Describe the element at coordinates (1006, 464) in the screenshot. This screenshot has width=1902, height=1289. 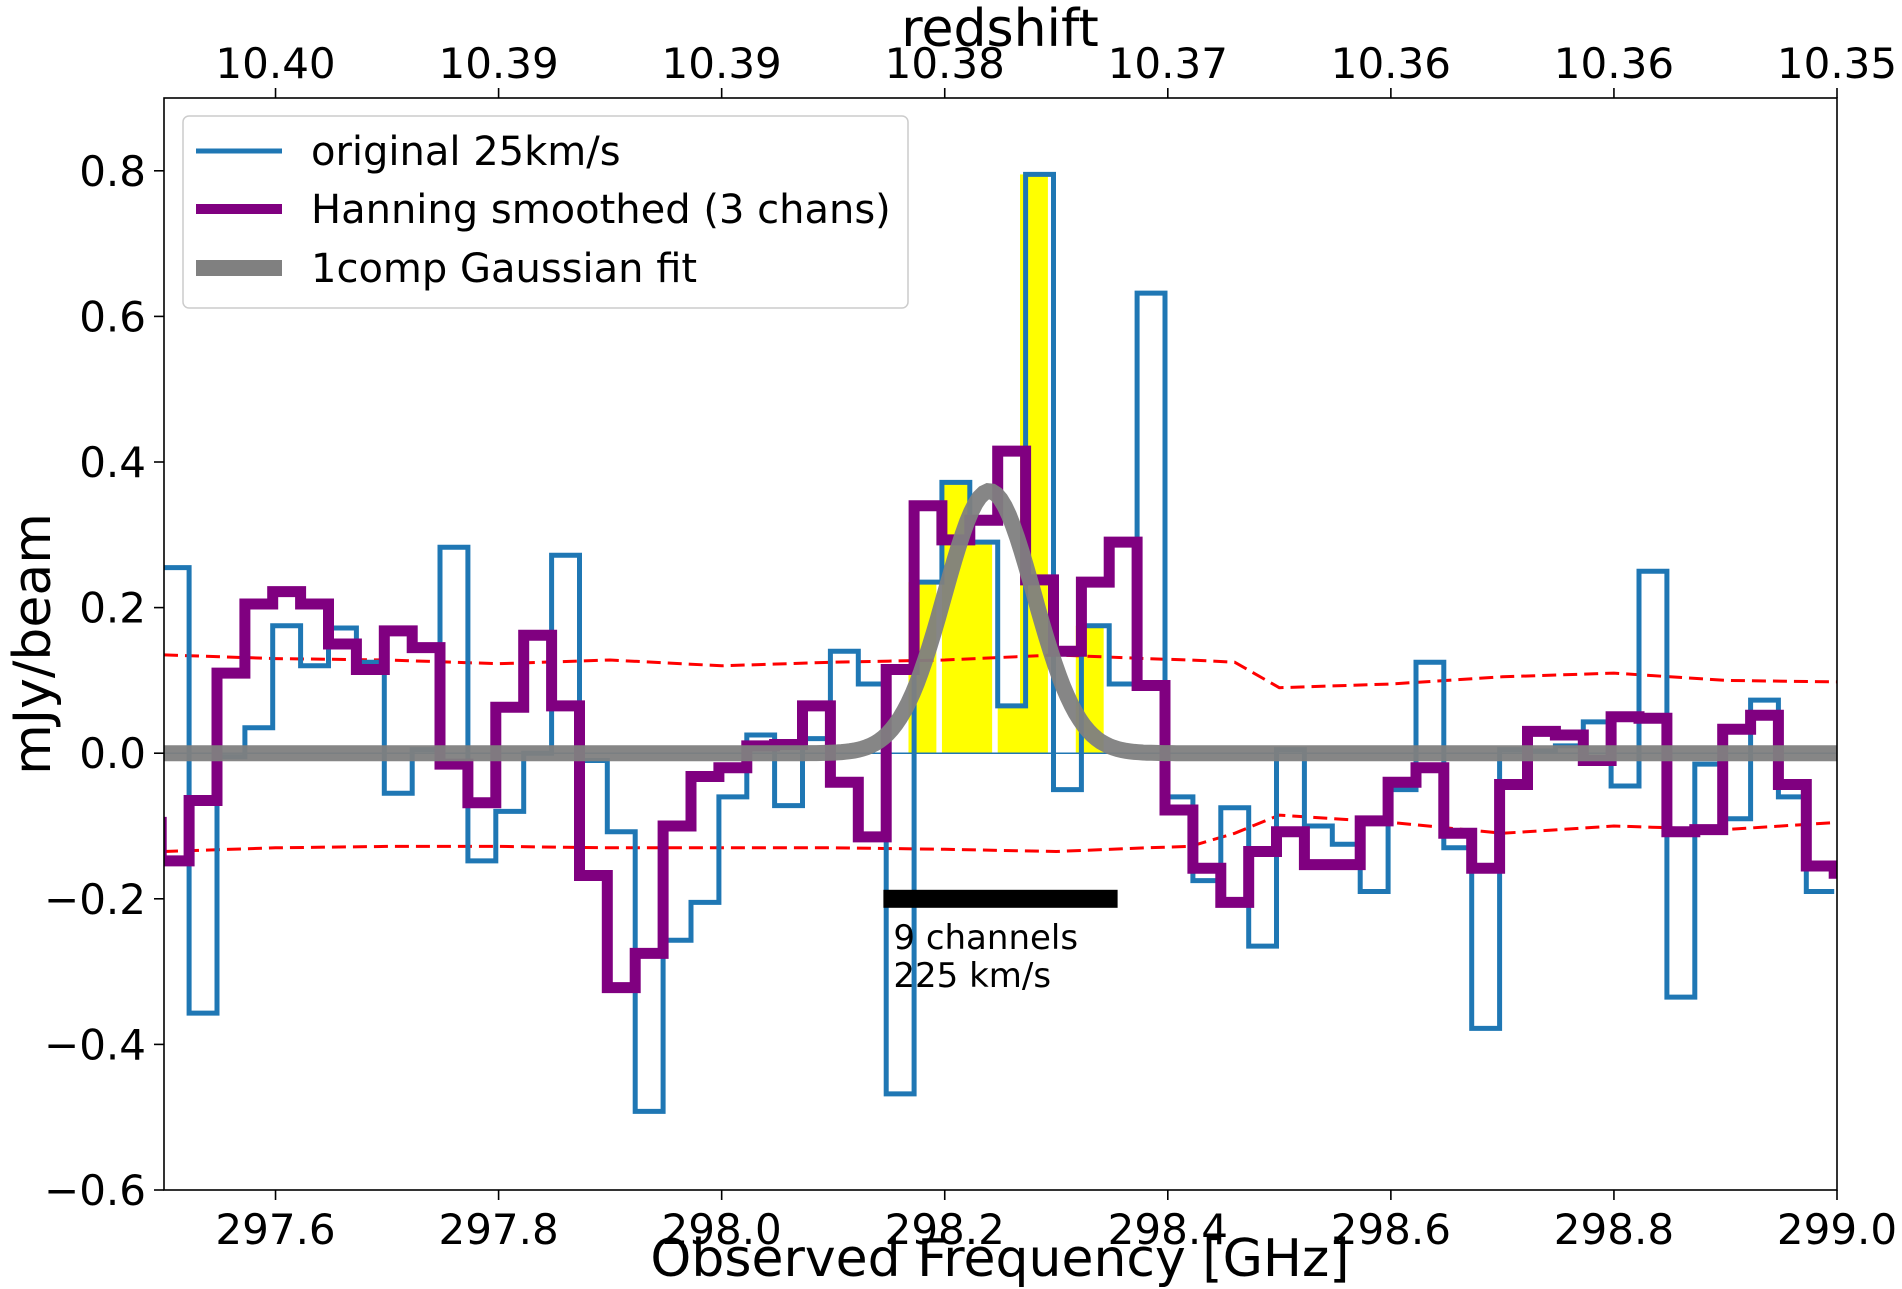
I see `line-highlight-fill` at that location.